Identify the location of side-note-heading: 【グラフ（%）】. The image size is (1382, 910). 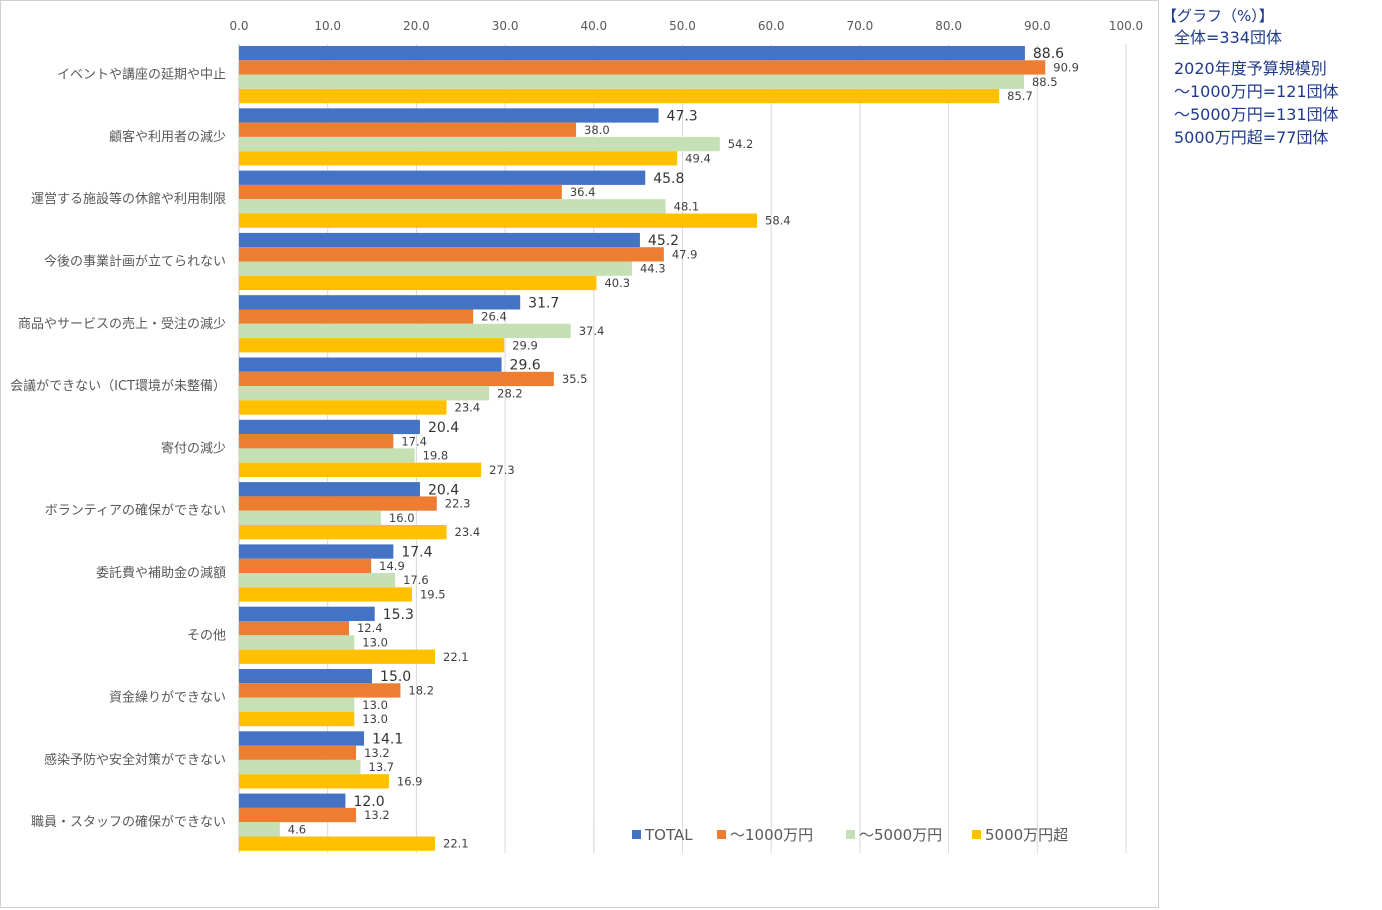
(1218, 16).